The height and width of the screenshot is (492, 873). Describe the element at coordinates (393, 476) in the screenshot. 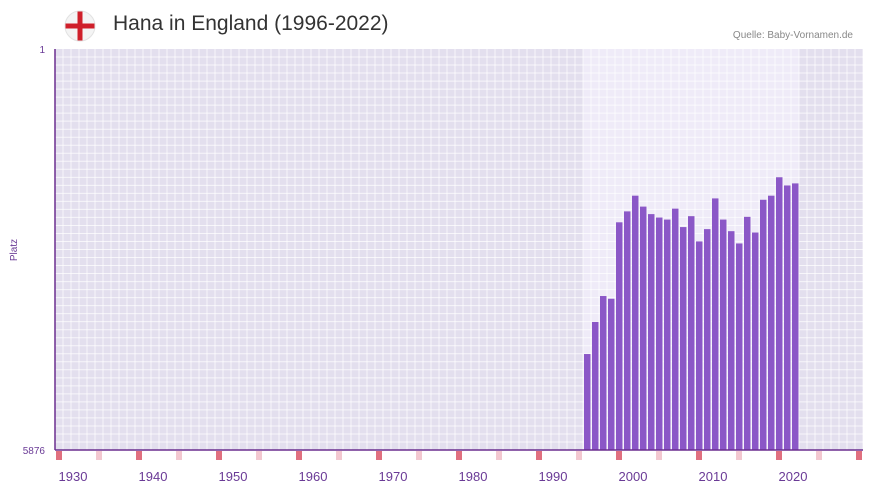

I see `x-tick-label: 1970` at that location.